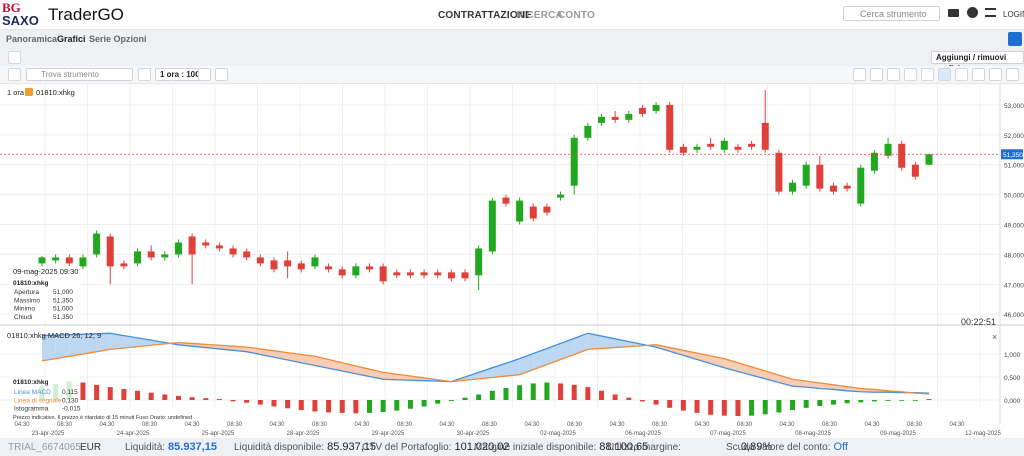 The height and width of the screenshot is (456, 1024). I want to click on footer-item: Margine iniziale disponibile: 88.100,65, so click(561, 447).